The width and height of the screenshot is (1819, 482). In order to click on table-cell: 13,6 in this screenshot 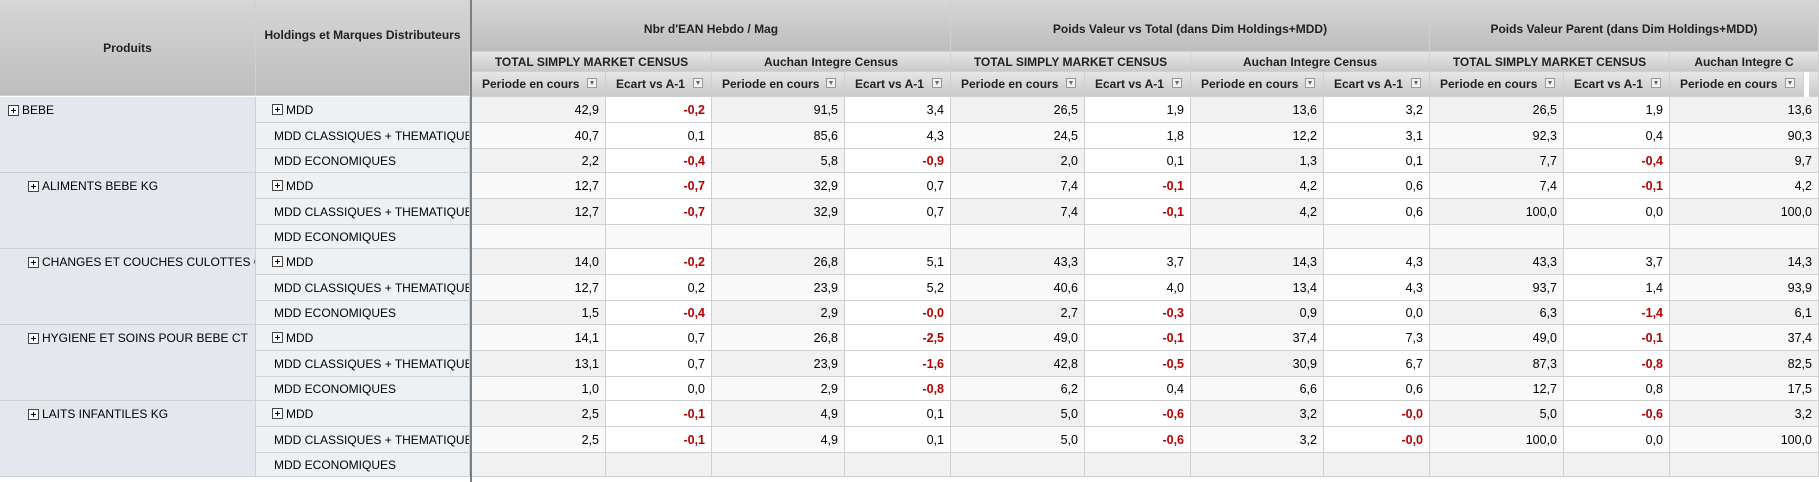, I will do `click(1744, 110)`.